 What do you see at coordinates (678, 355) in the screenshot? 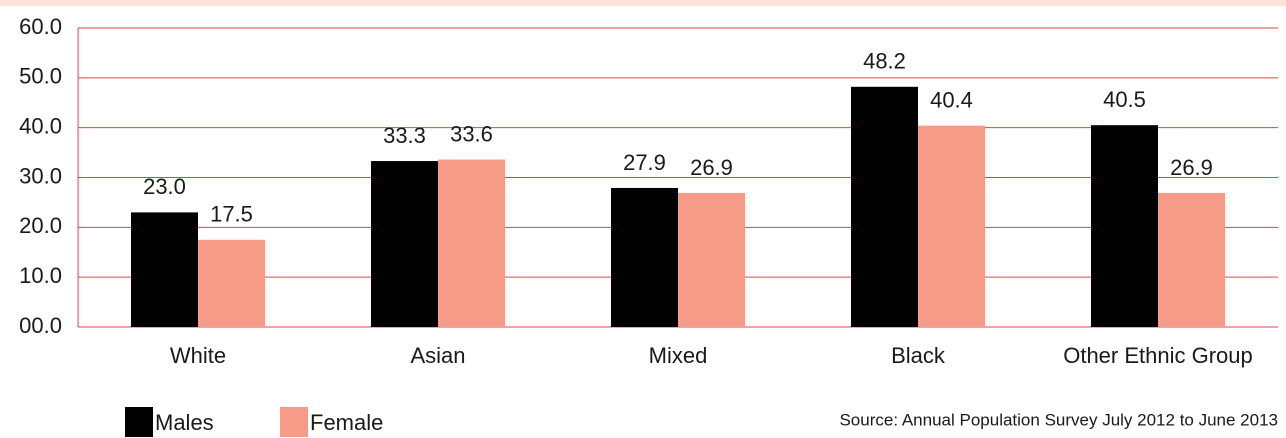
I see `x-tick-label: Mixed` at bounding box center [678, 355].